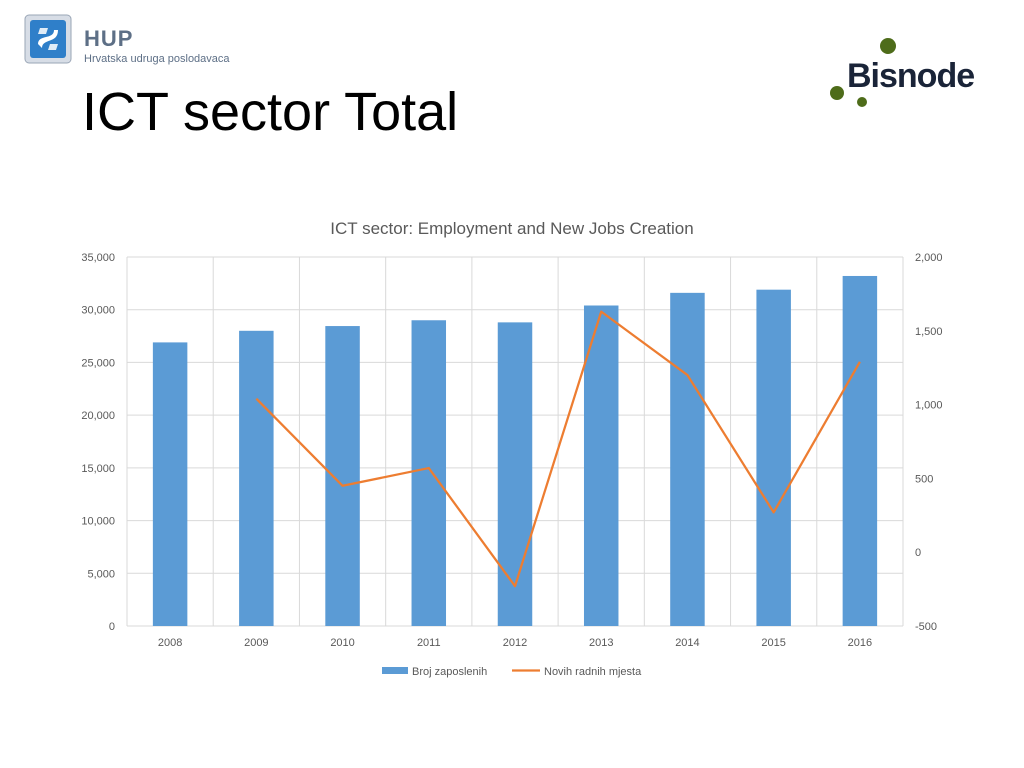  I want to click on x-tick-label: 2010, so click(342, 643).